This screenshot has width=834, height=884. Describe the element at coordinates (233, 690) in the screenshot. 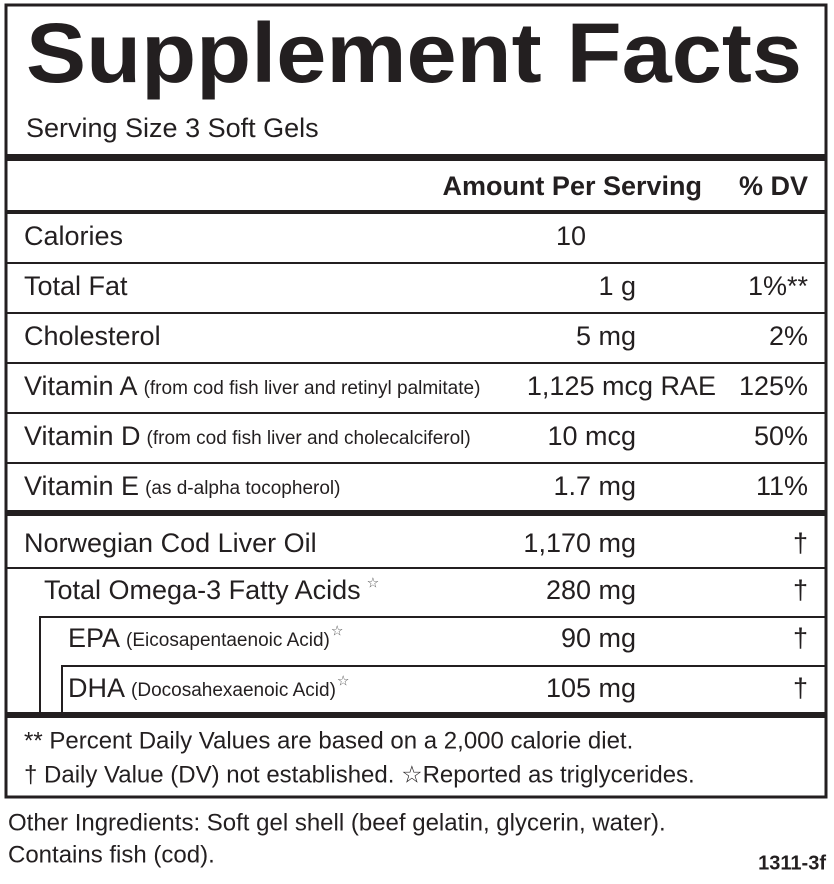

I see `nutrient-note: (Docosahexaenoic Acid)` at that location.